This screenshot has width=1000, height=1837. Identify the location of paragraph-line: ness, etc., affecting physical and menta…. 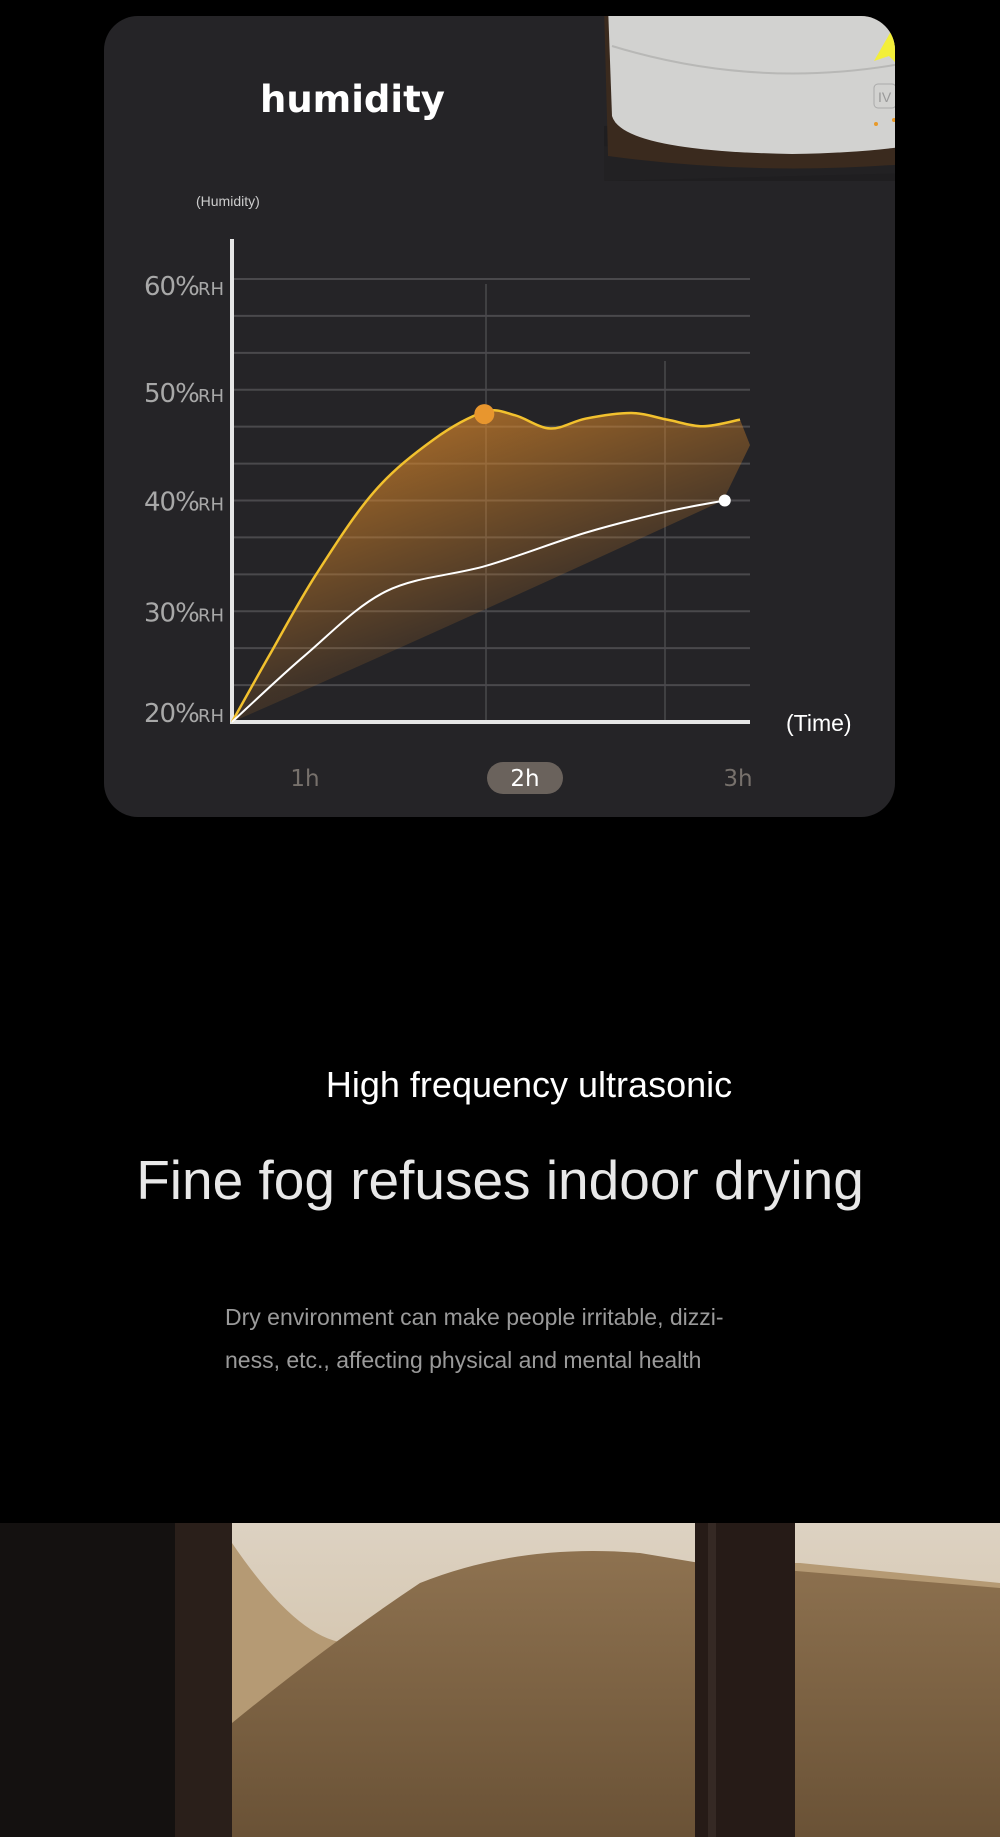
(463, 1360).